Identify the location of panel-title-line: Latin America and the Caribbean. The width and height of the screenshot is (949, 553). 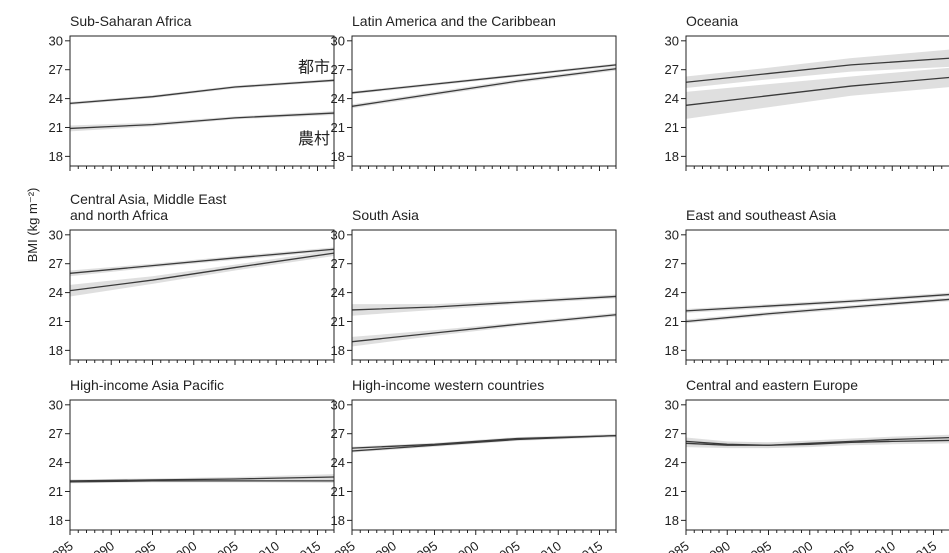
(454, 21).